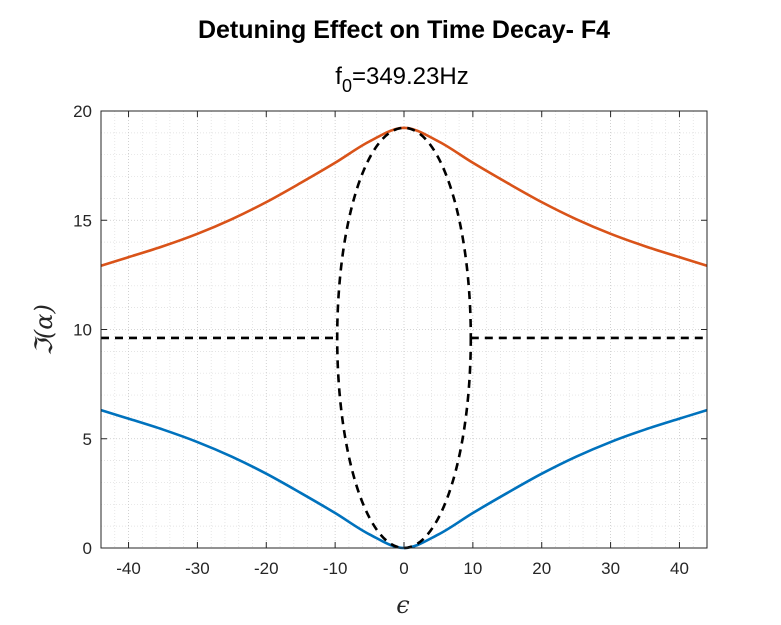  I want to click on x-tick-label: -20, so click(266, 568).